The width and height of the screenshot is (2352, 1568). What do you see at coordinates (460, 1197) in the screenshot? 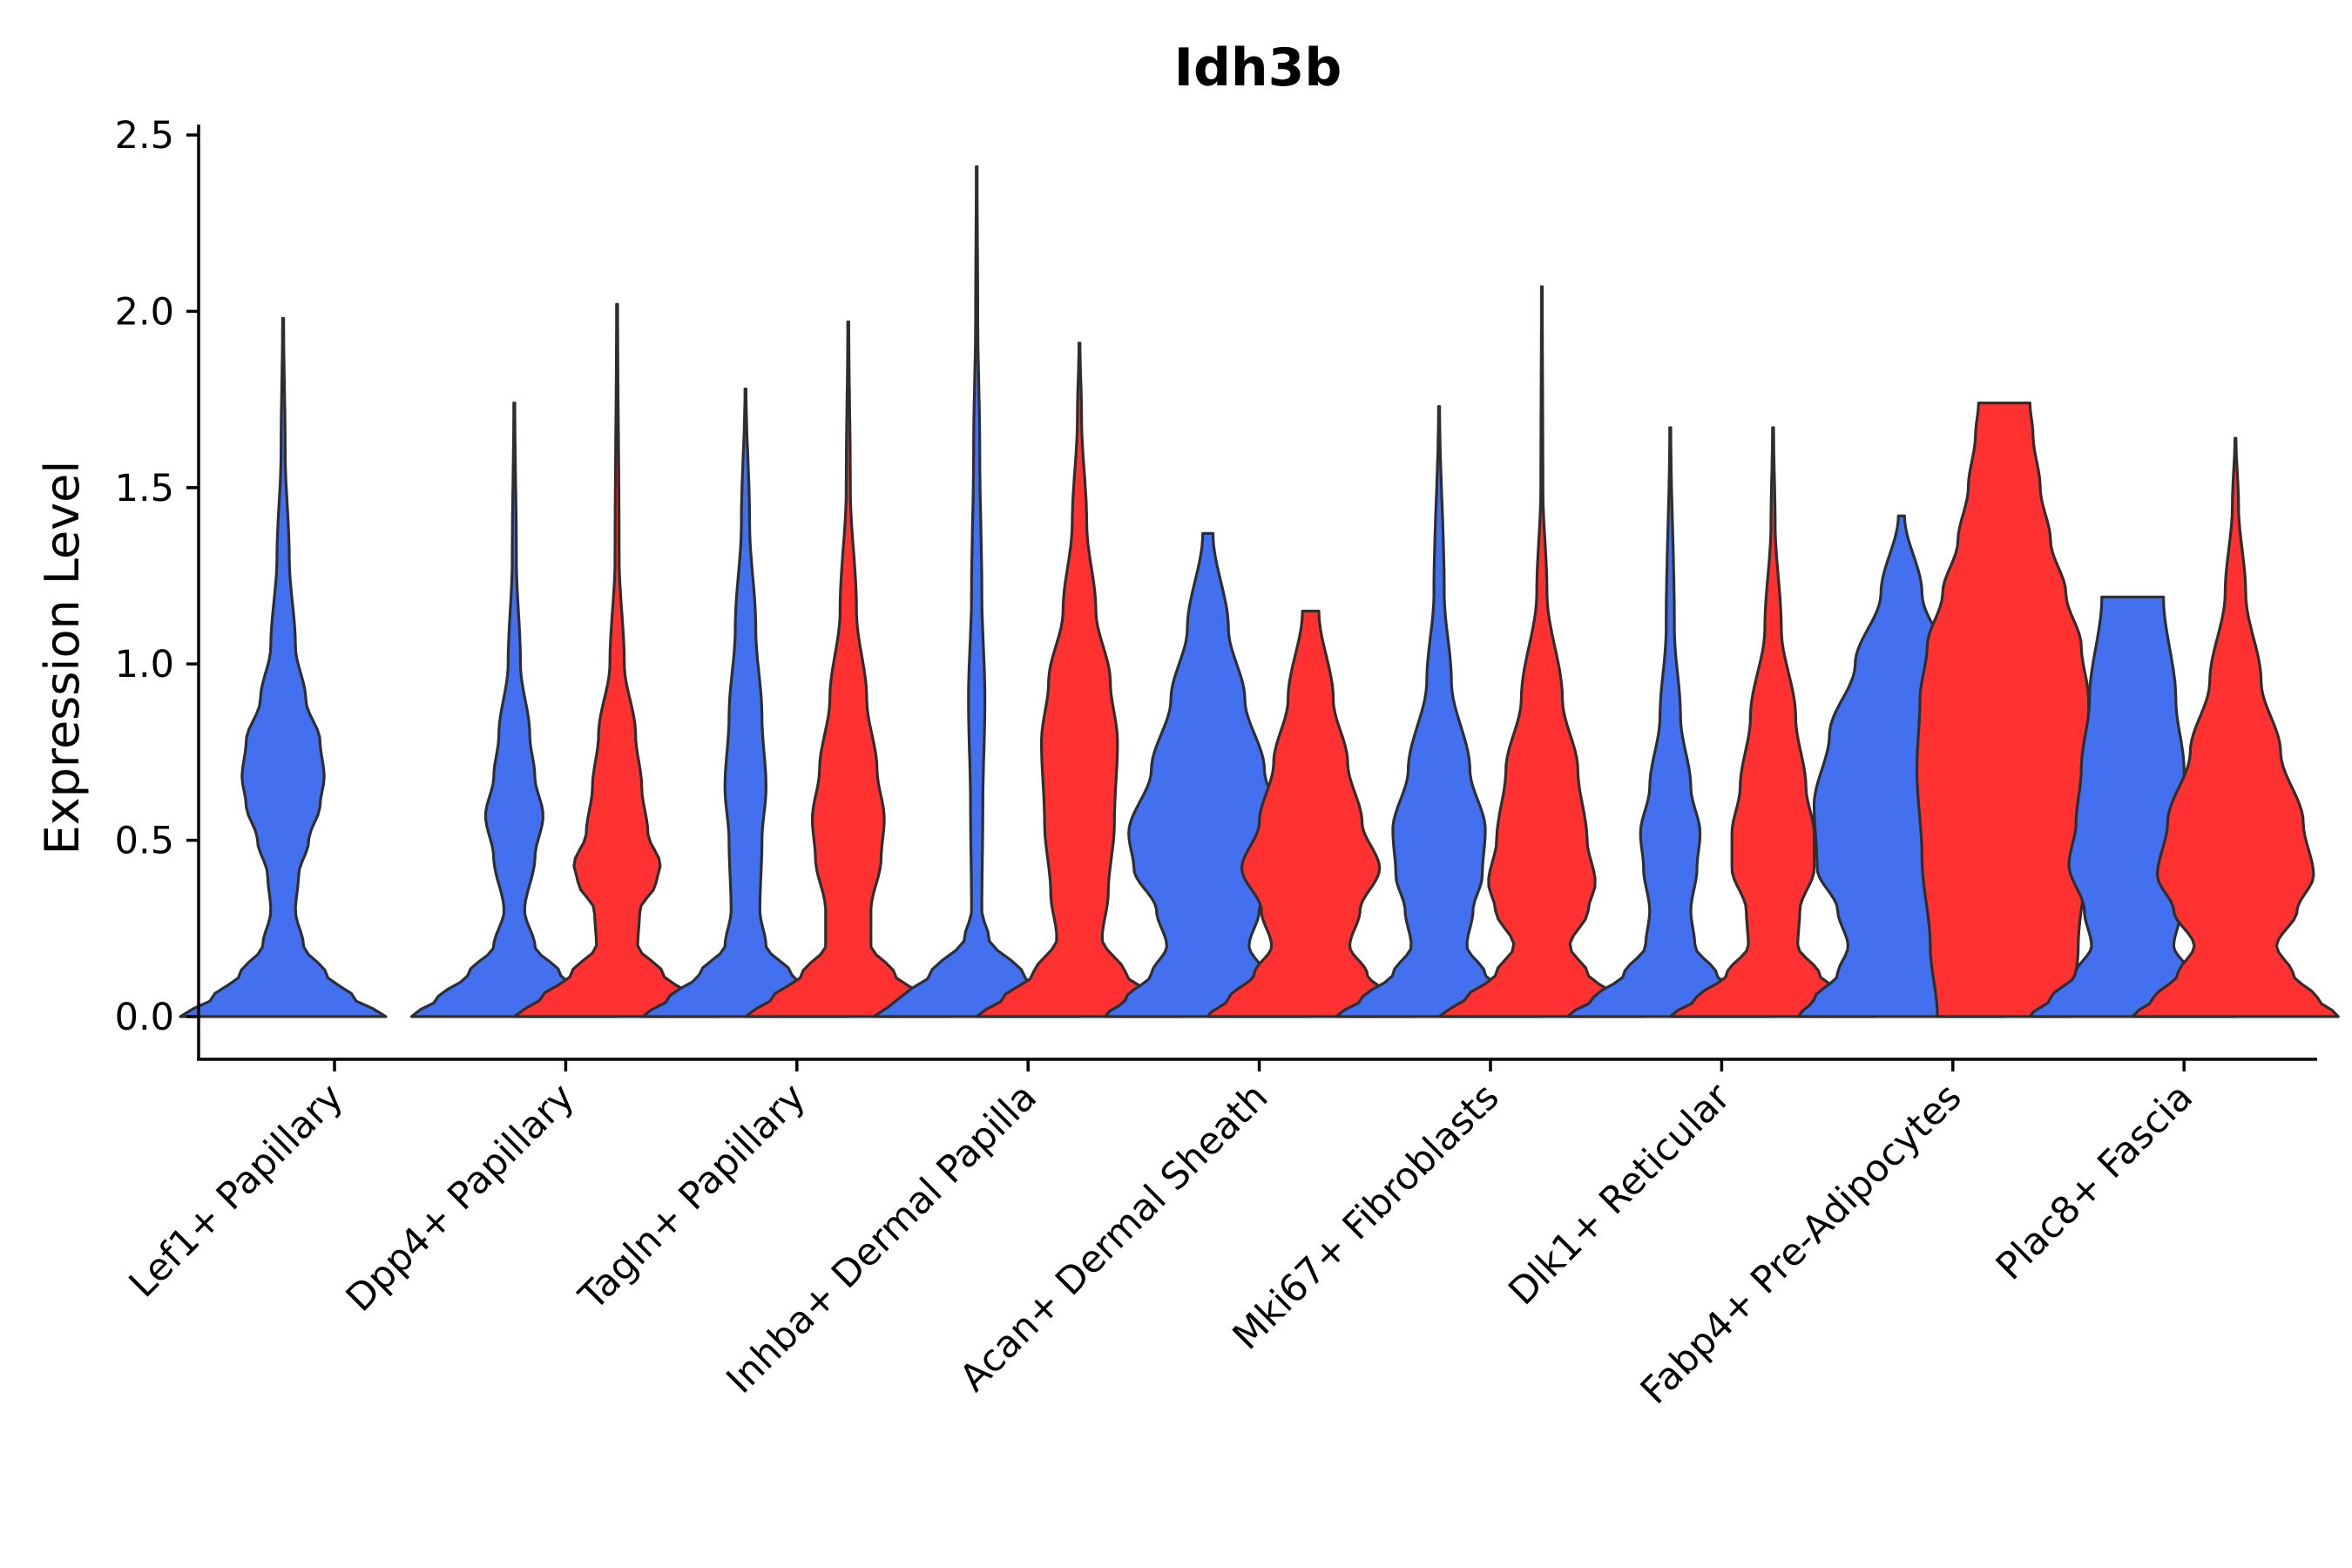
I see `x-tick-label: Dpp4+ Papillary` at bounding box center [460, 1197].